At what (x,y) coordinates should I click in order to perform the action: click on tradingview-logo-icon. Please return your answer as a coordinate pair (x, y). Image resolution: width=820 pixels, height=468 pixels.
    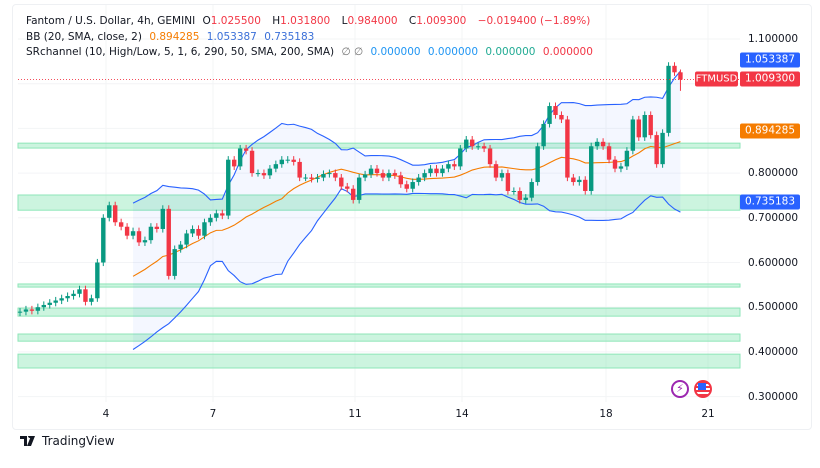
    Looking at the image, I should click on (27, 441).